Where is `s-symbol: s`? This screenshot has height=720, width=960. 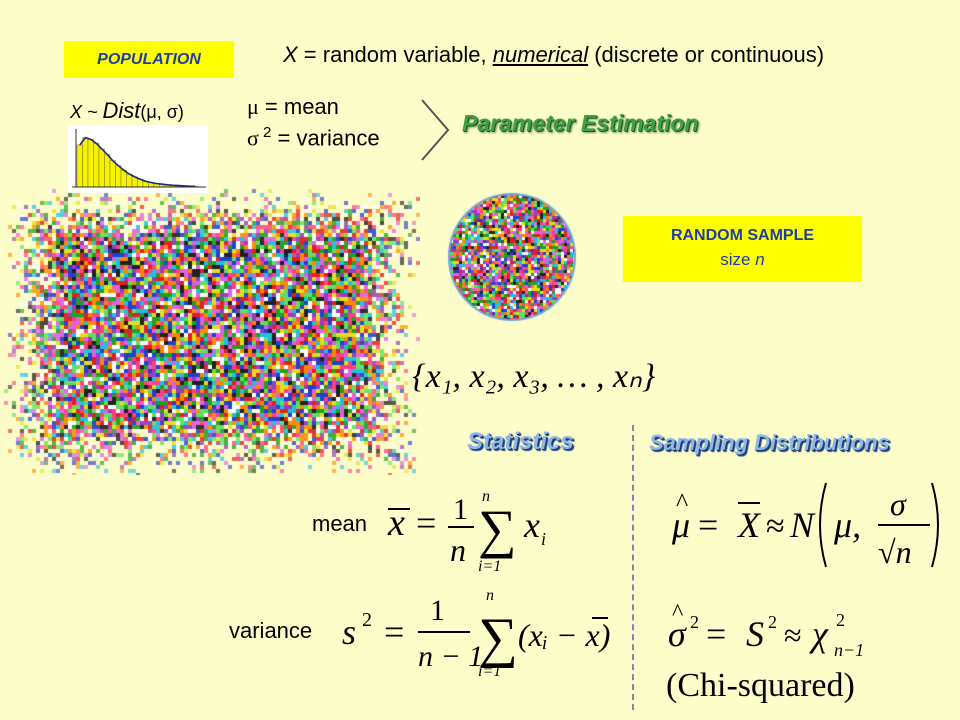 s-symbol: s is located at coordinates (349, 632).